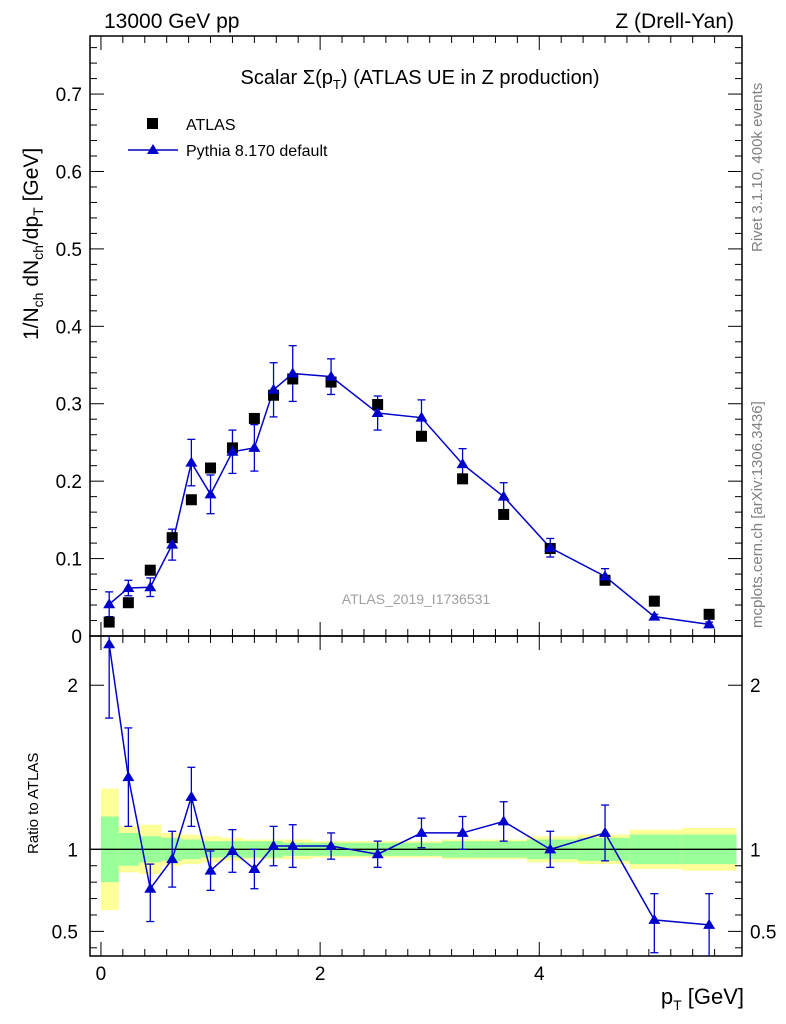 This screenshot has height=1024, width=786. What do you see at coordinates (763, 932) in the screenshot?
I see `ratio-tick-label-right: 0.5` at bounding box center [763, 932].